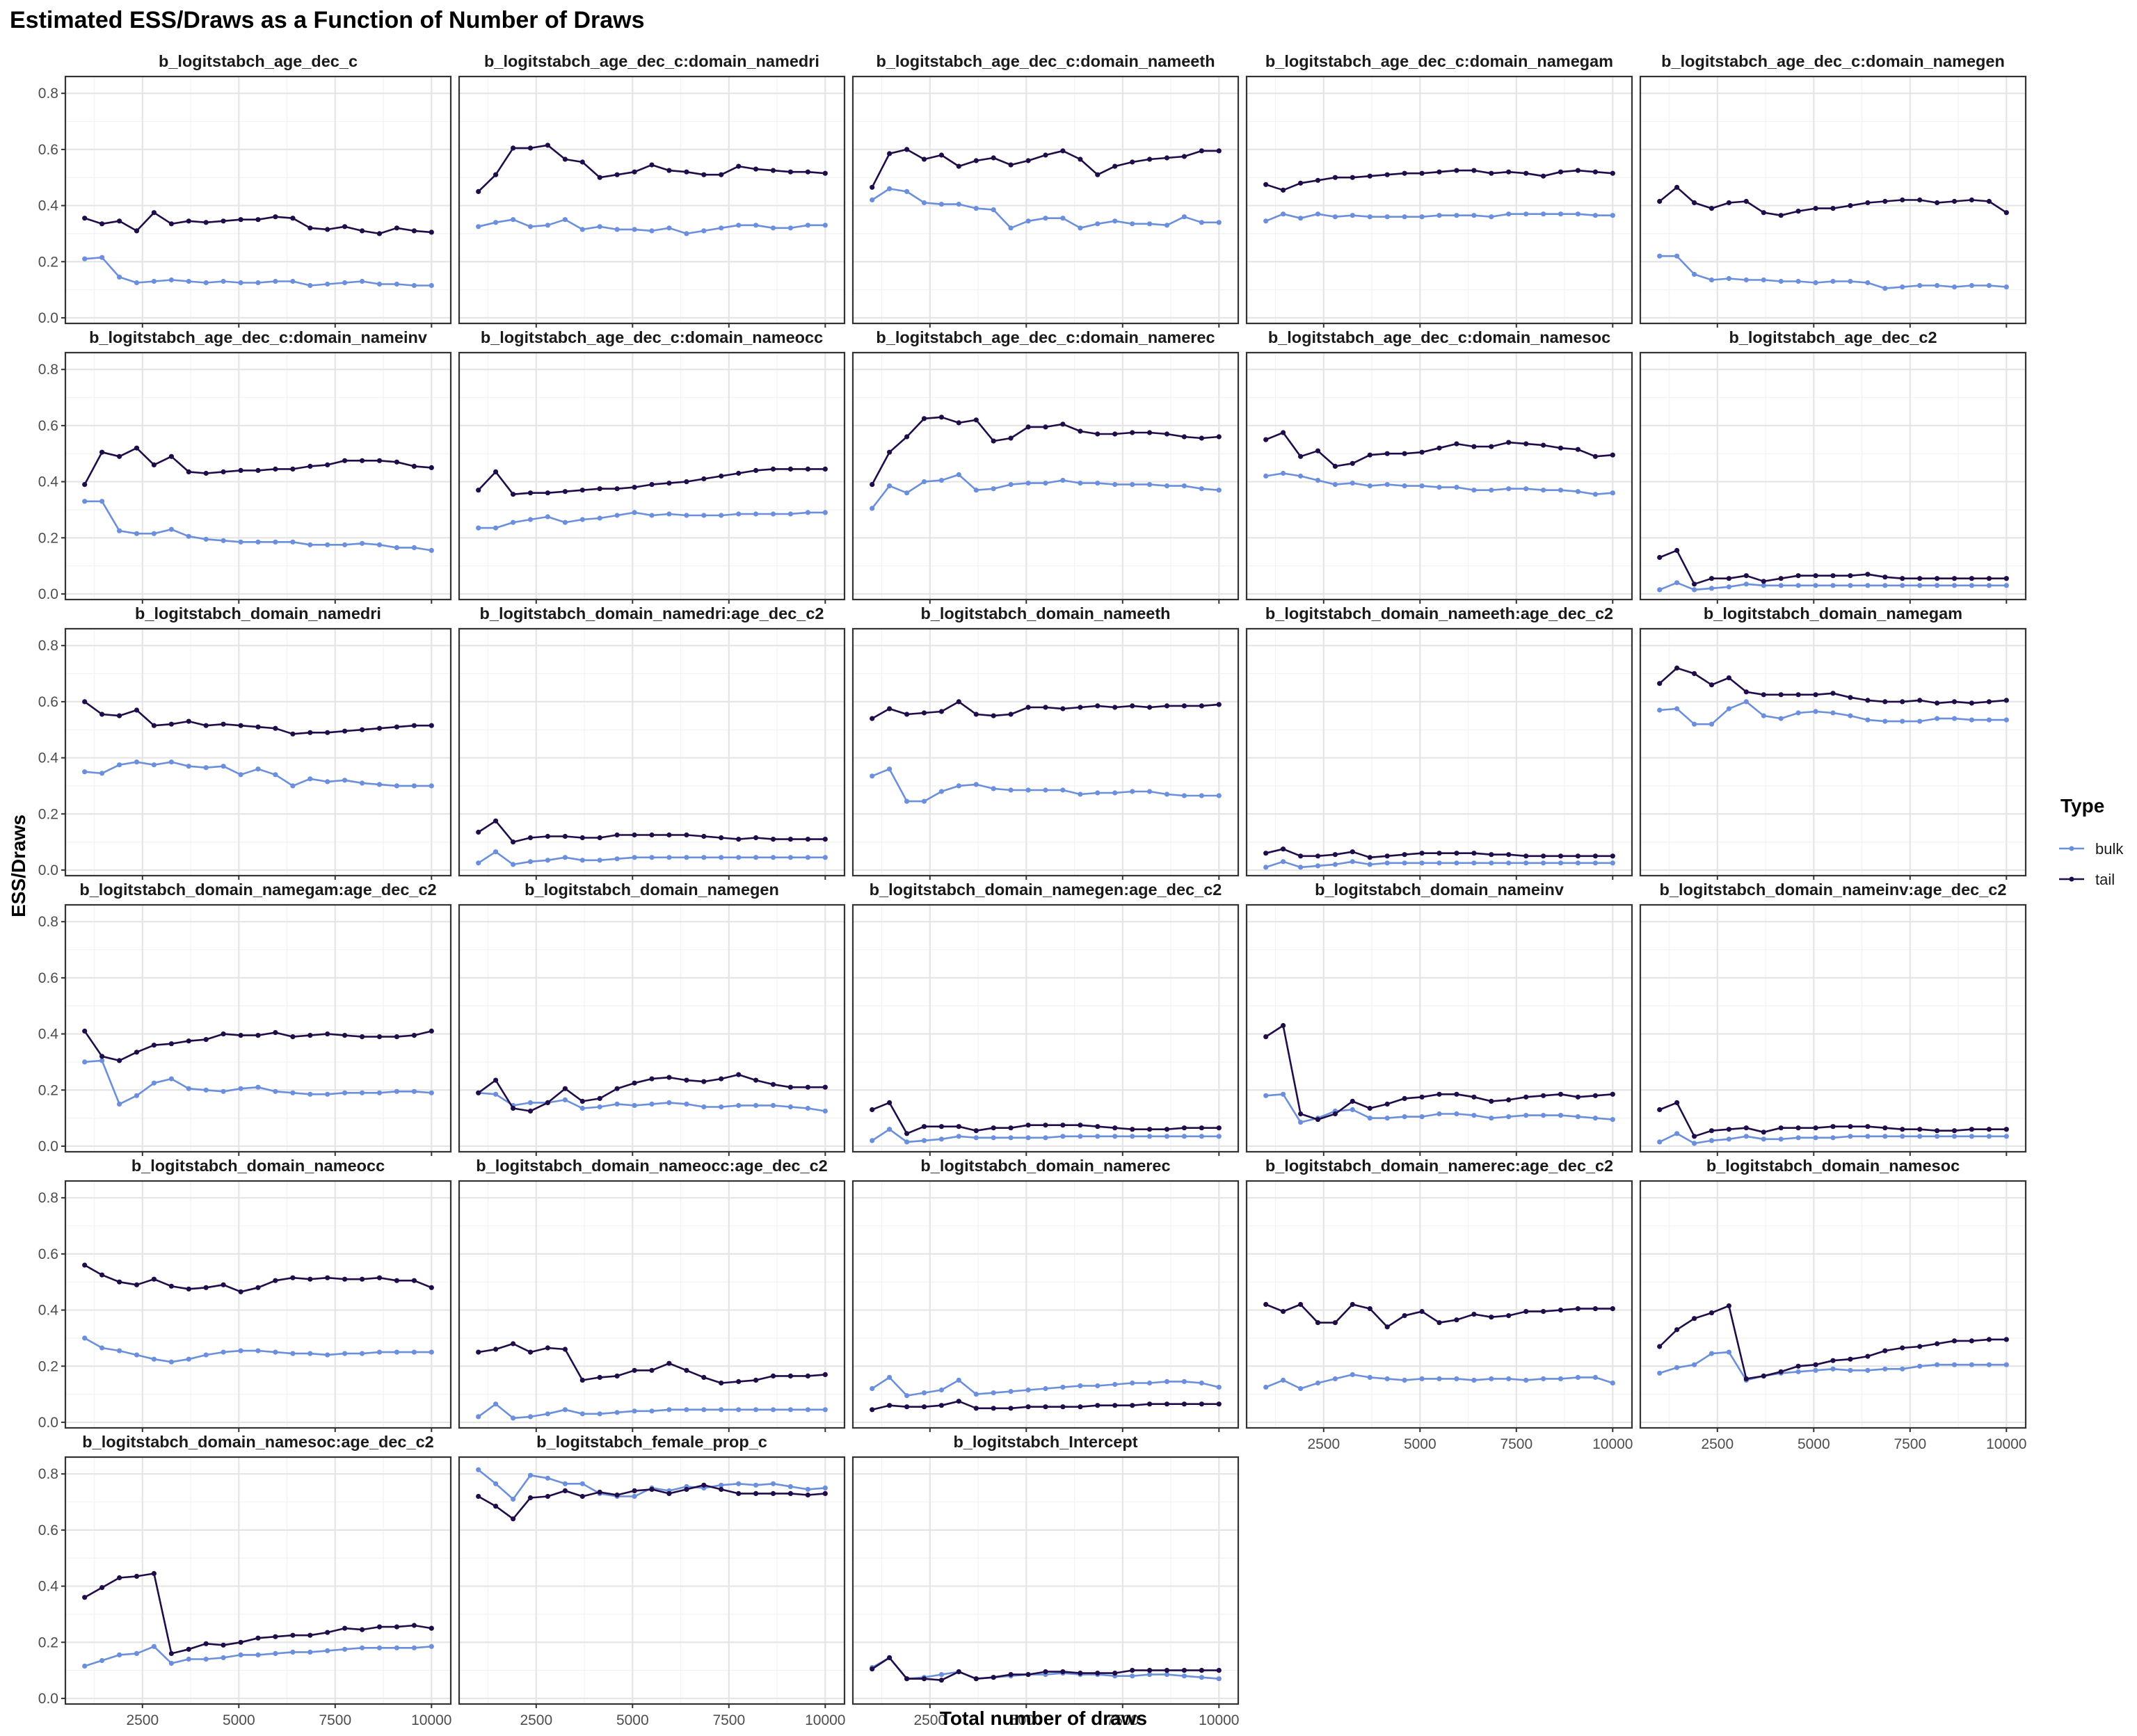 The height and width of the screenshot is (1736, 2137). What do you see at coordinates (651, 1442) in the screenshot?
I see `facet-title: b_logitstabch_female_prop_c` at bounding box center [651, 1442].